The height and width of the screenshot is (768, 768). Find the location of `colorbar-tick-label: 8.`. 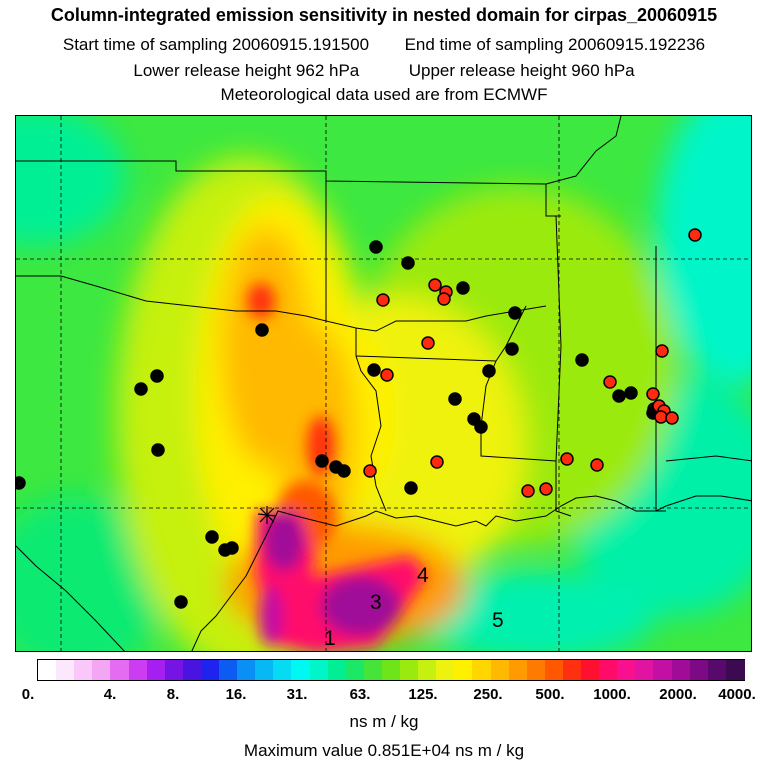

colorbar-tick-label: 8. is located at coordinates (173, 694).